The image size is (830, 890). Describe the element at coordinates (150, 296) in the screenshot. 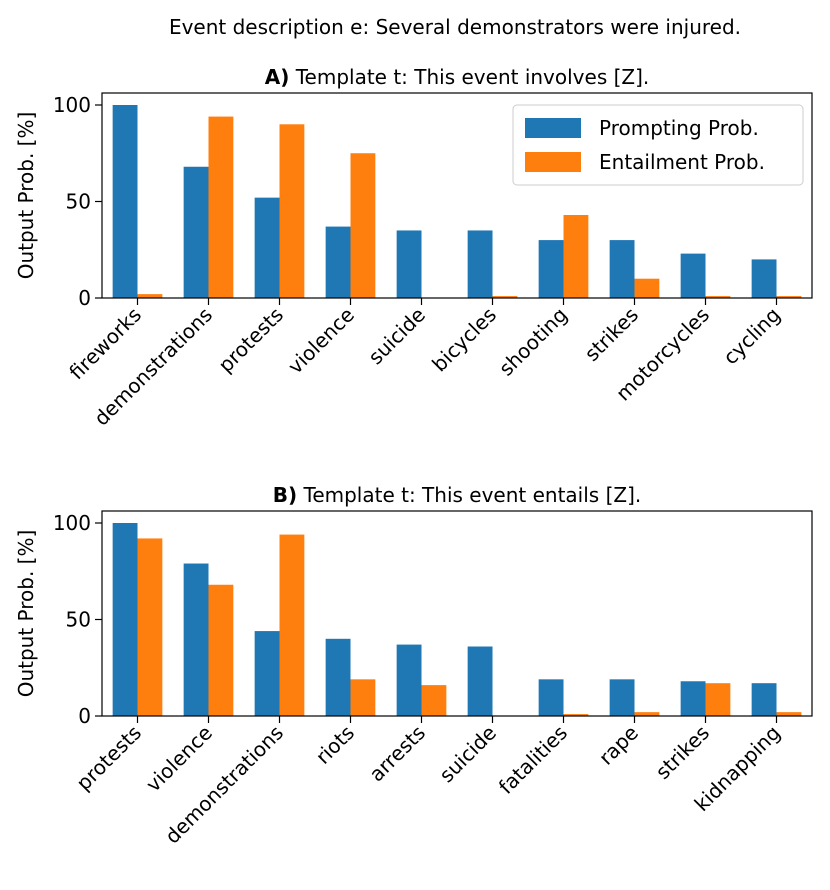

I see `bar-entailment-fireworks` at that location.